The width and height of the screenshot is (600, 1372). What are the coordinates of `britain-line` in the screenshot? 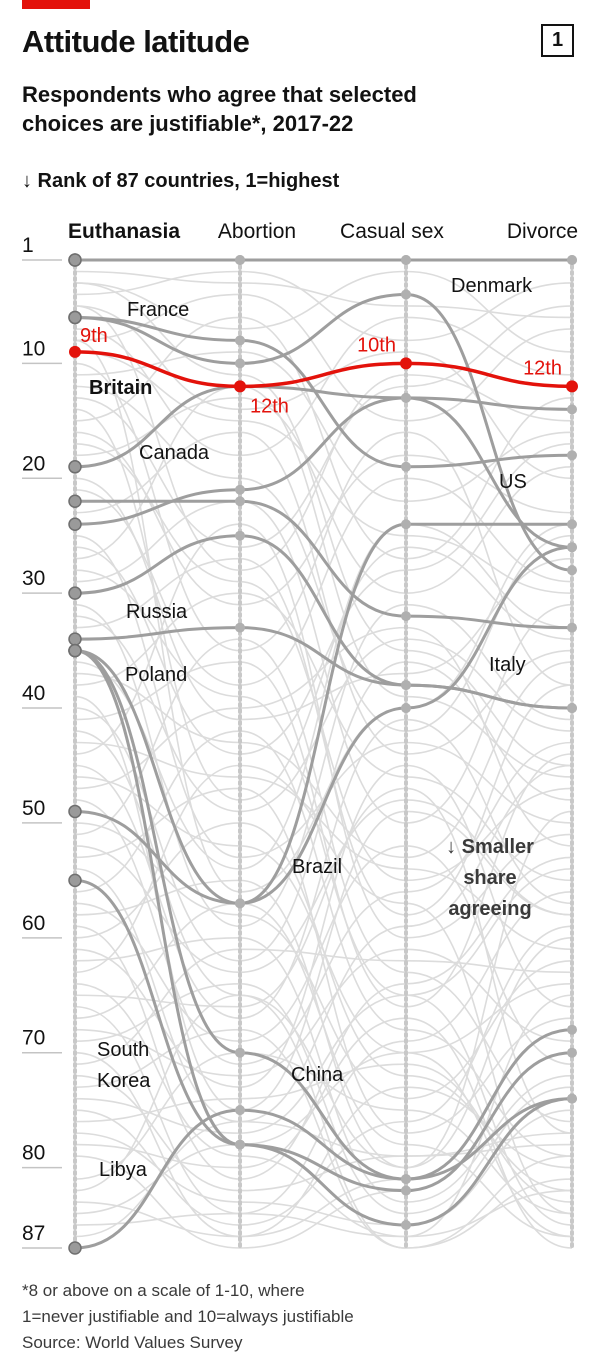 It's located at (323, 369).